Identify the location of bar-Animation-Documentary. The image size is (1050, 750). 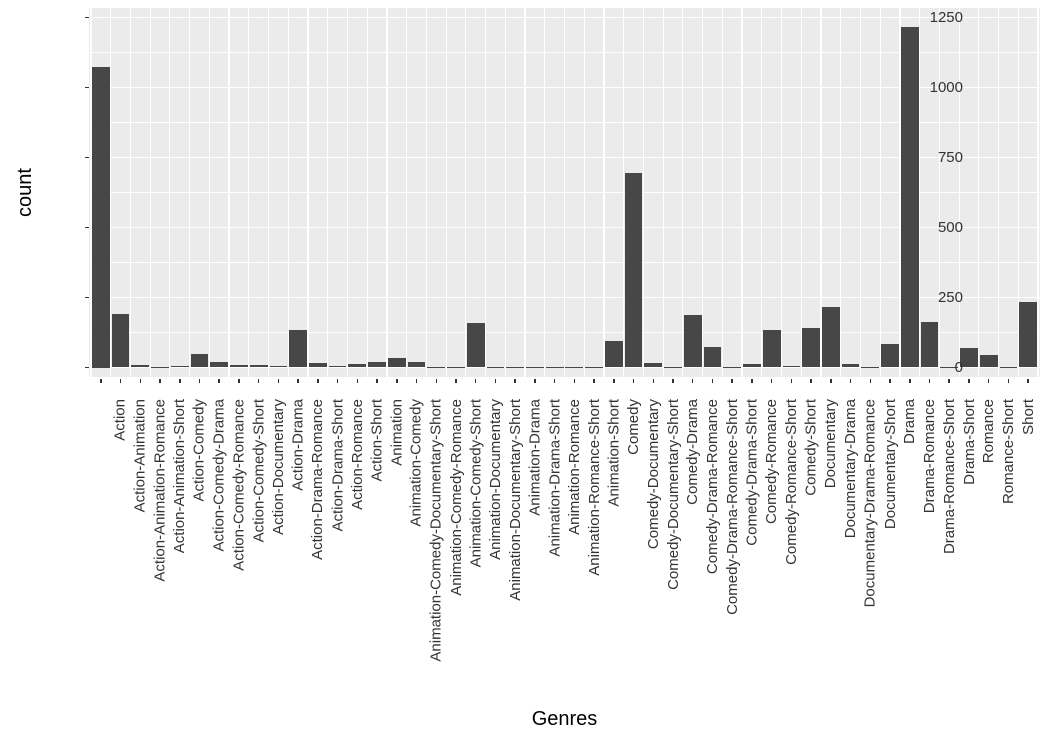
(495, 367).